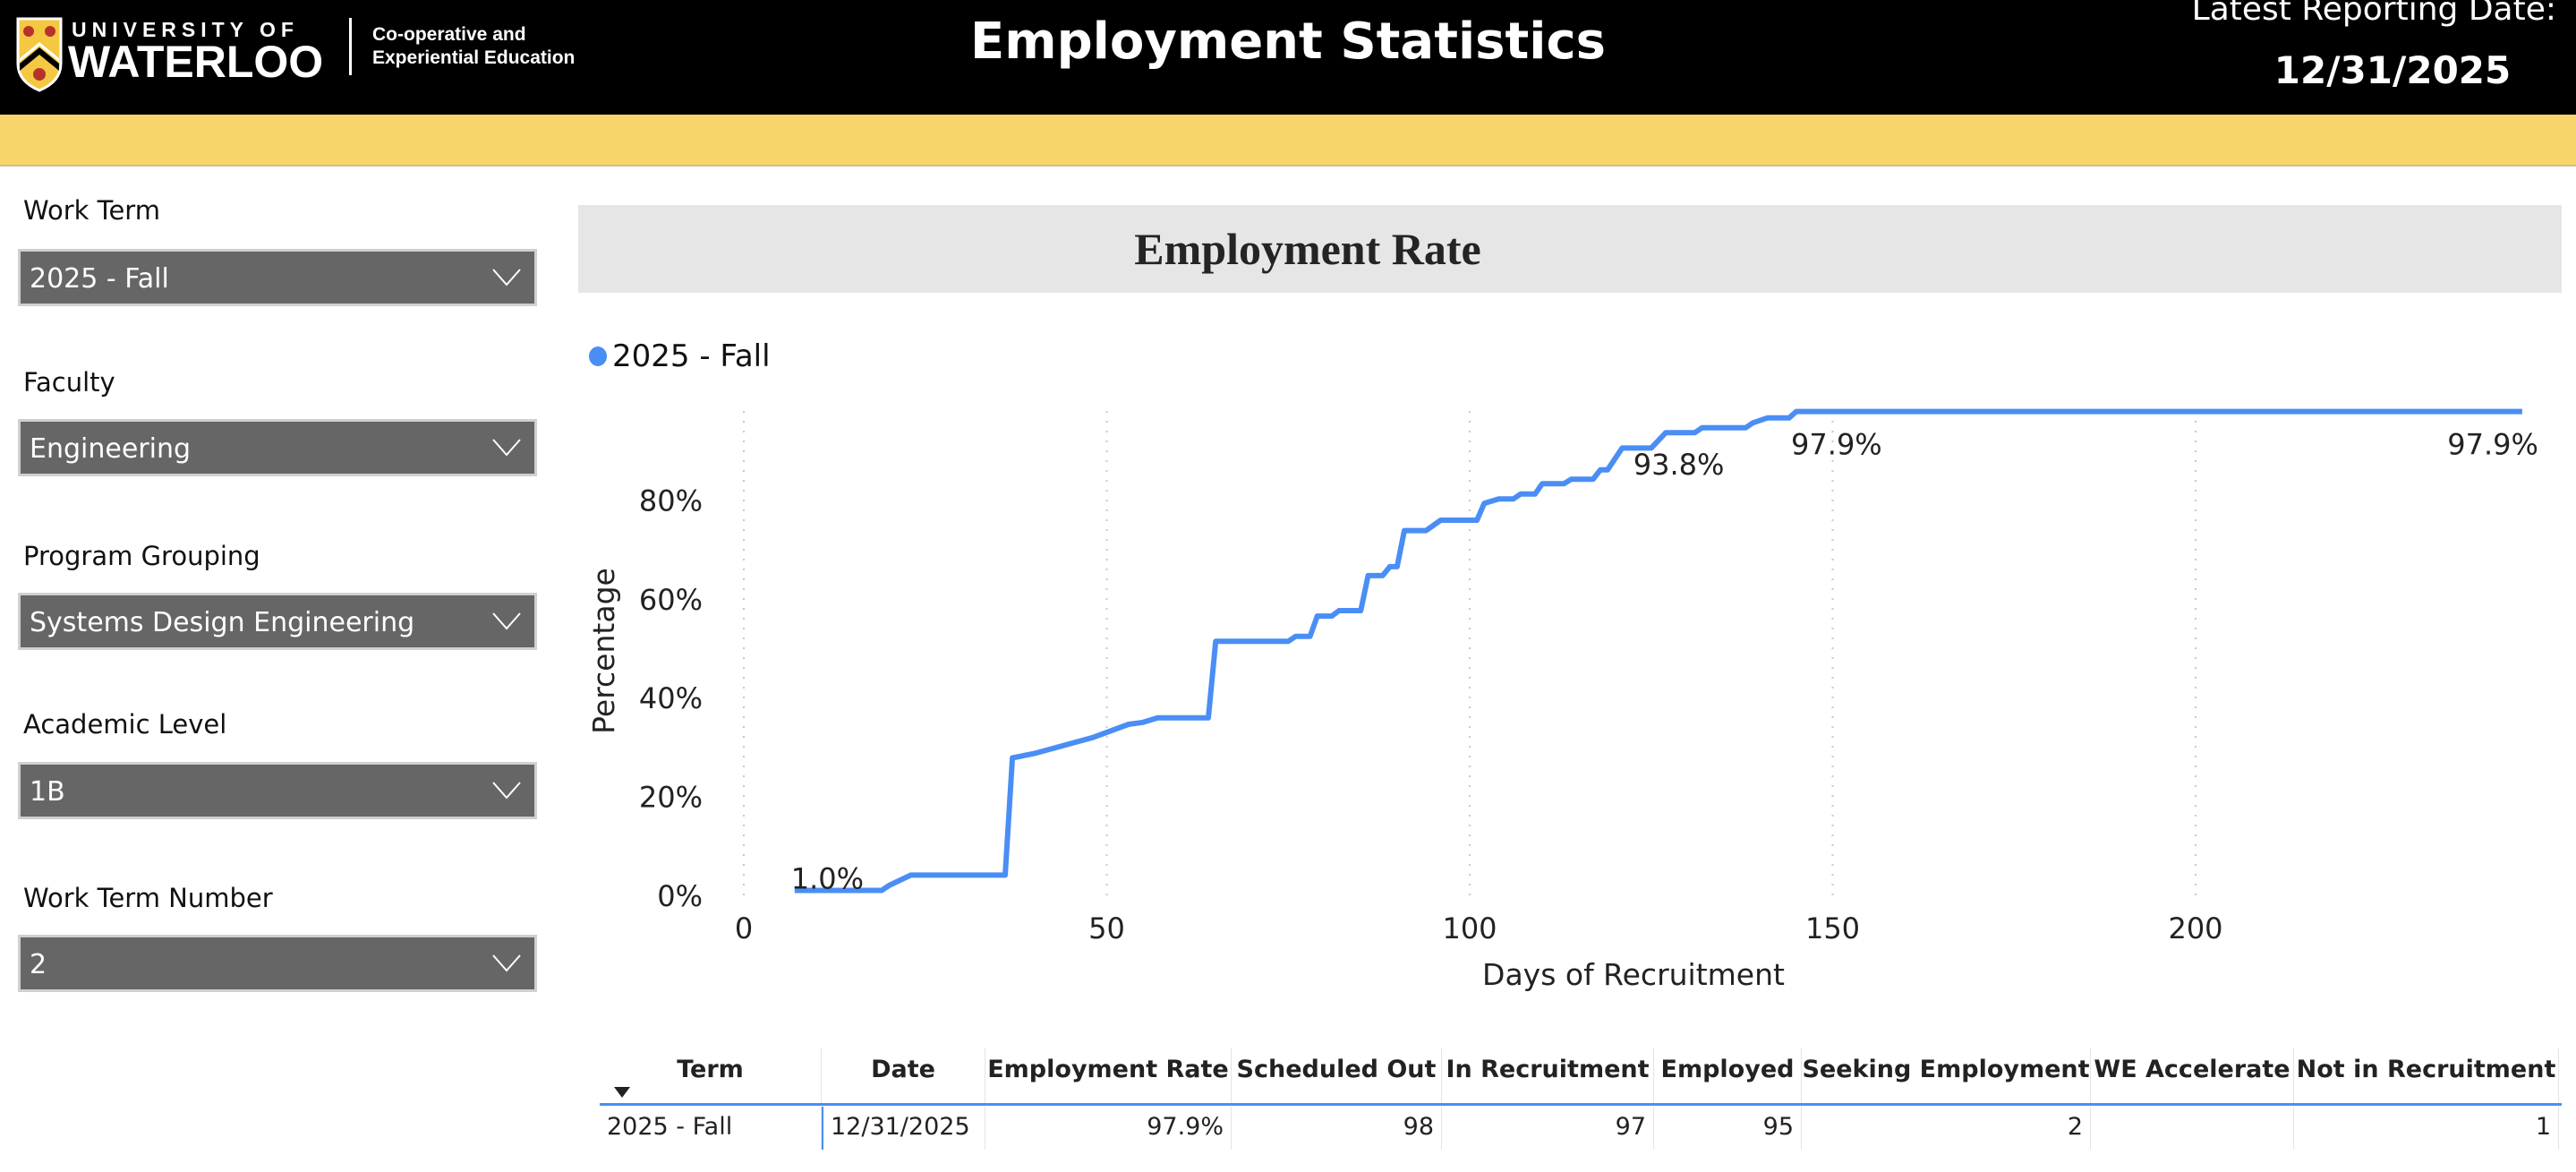 The height and width of the screenshot is (1172, 2576). Describe the element at coordinates (711, 1075) in the screenshot. I see `column-header: Term` at that location.